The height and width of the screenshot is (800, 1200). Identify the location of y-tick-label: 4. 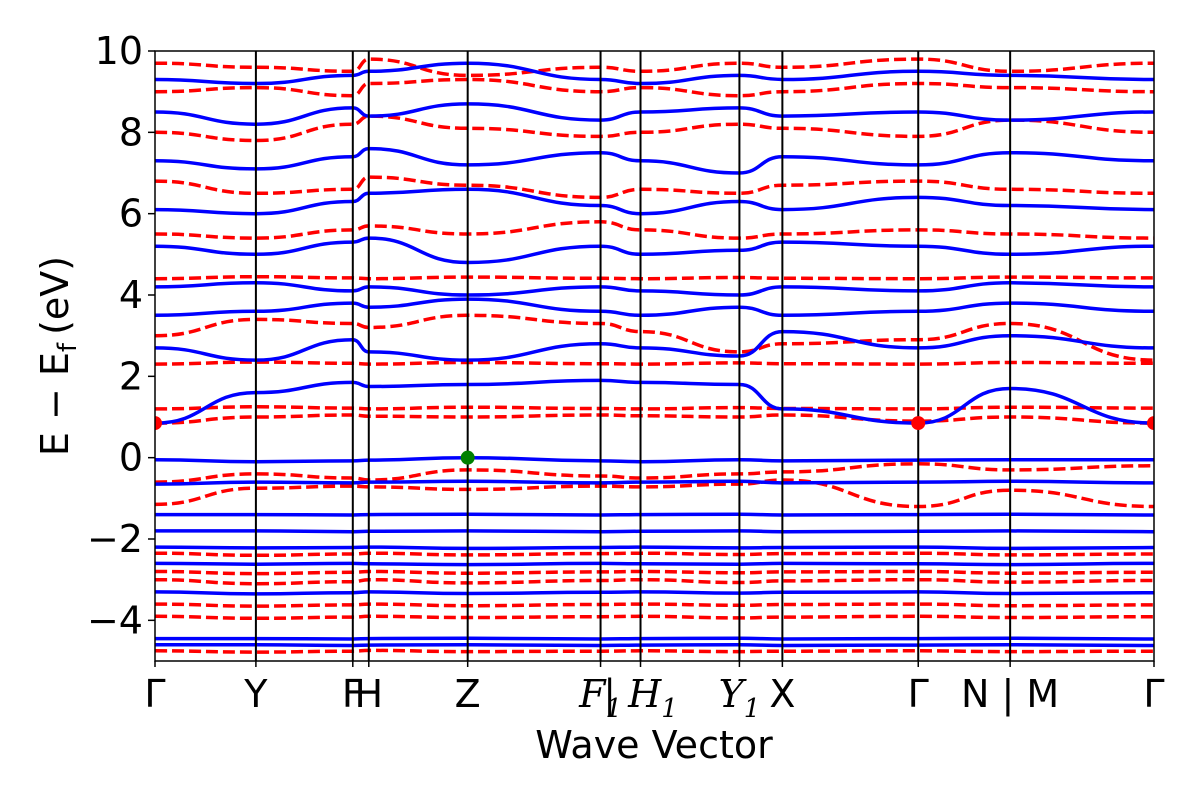
(131, 295).